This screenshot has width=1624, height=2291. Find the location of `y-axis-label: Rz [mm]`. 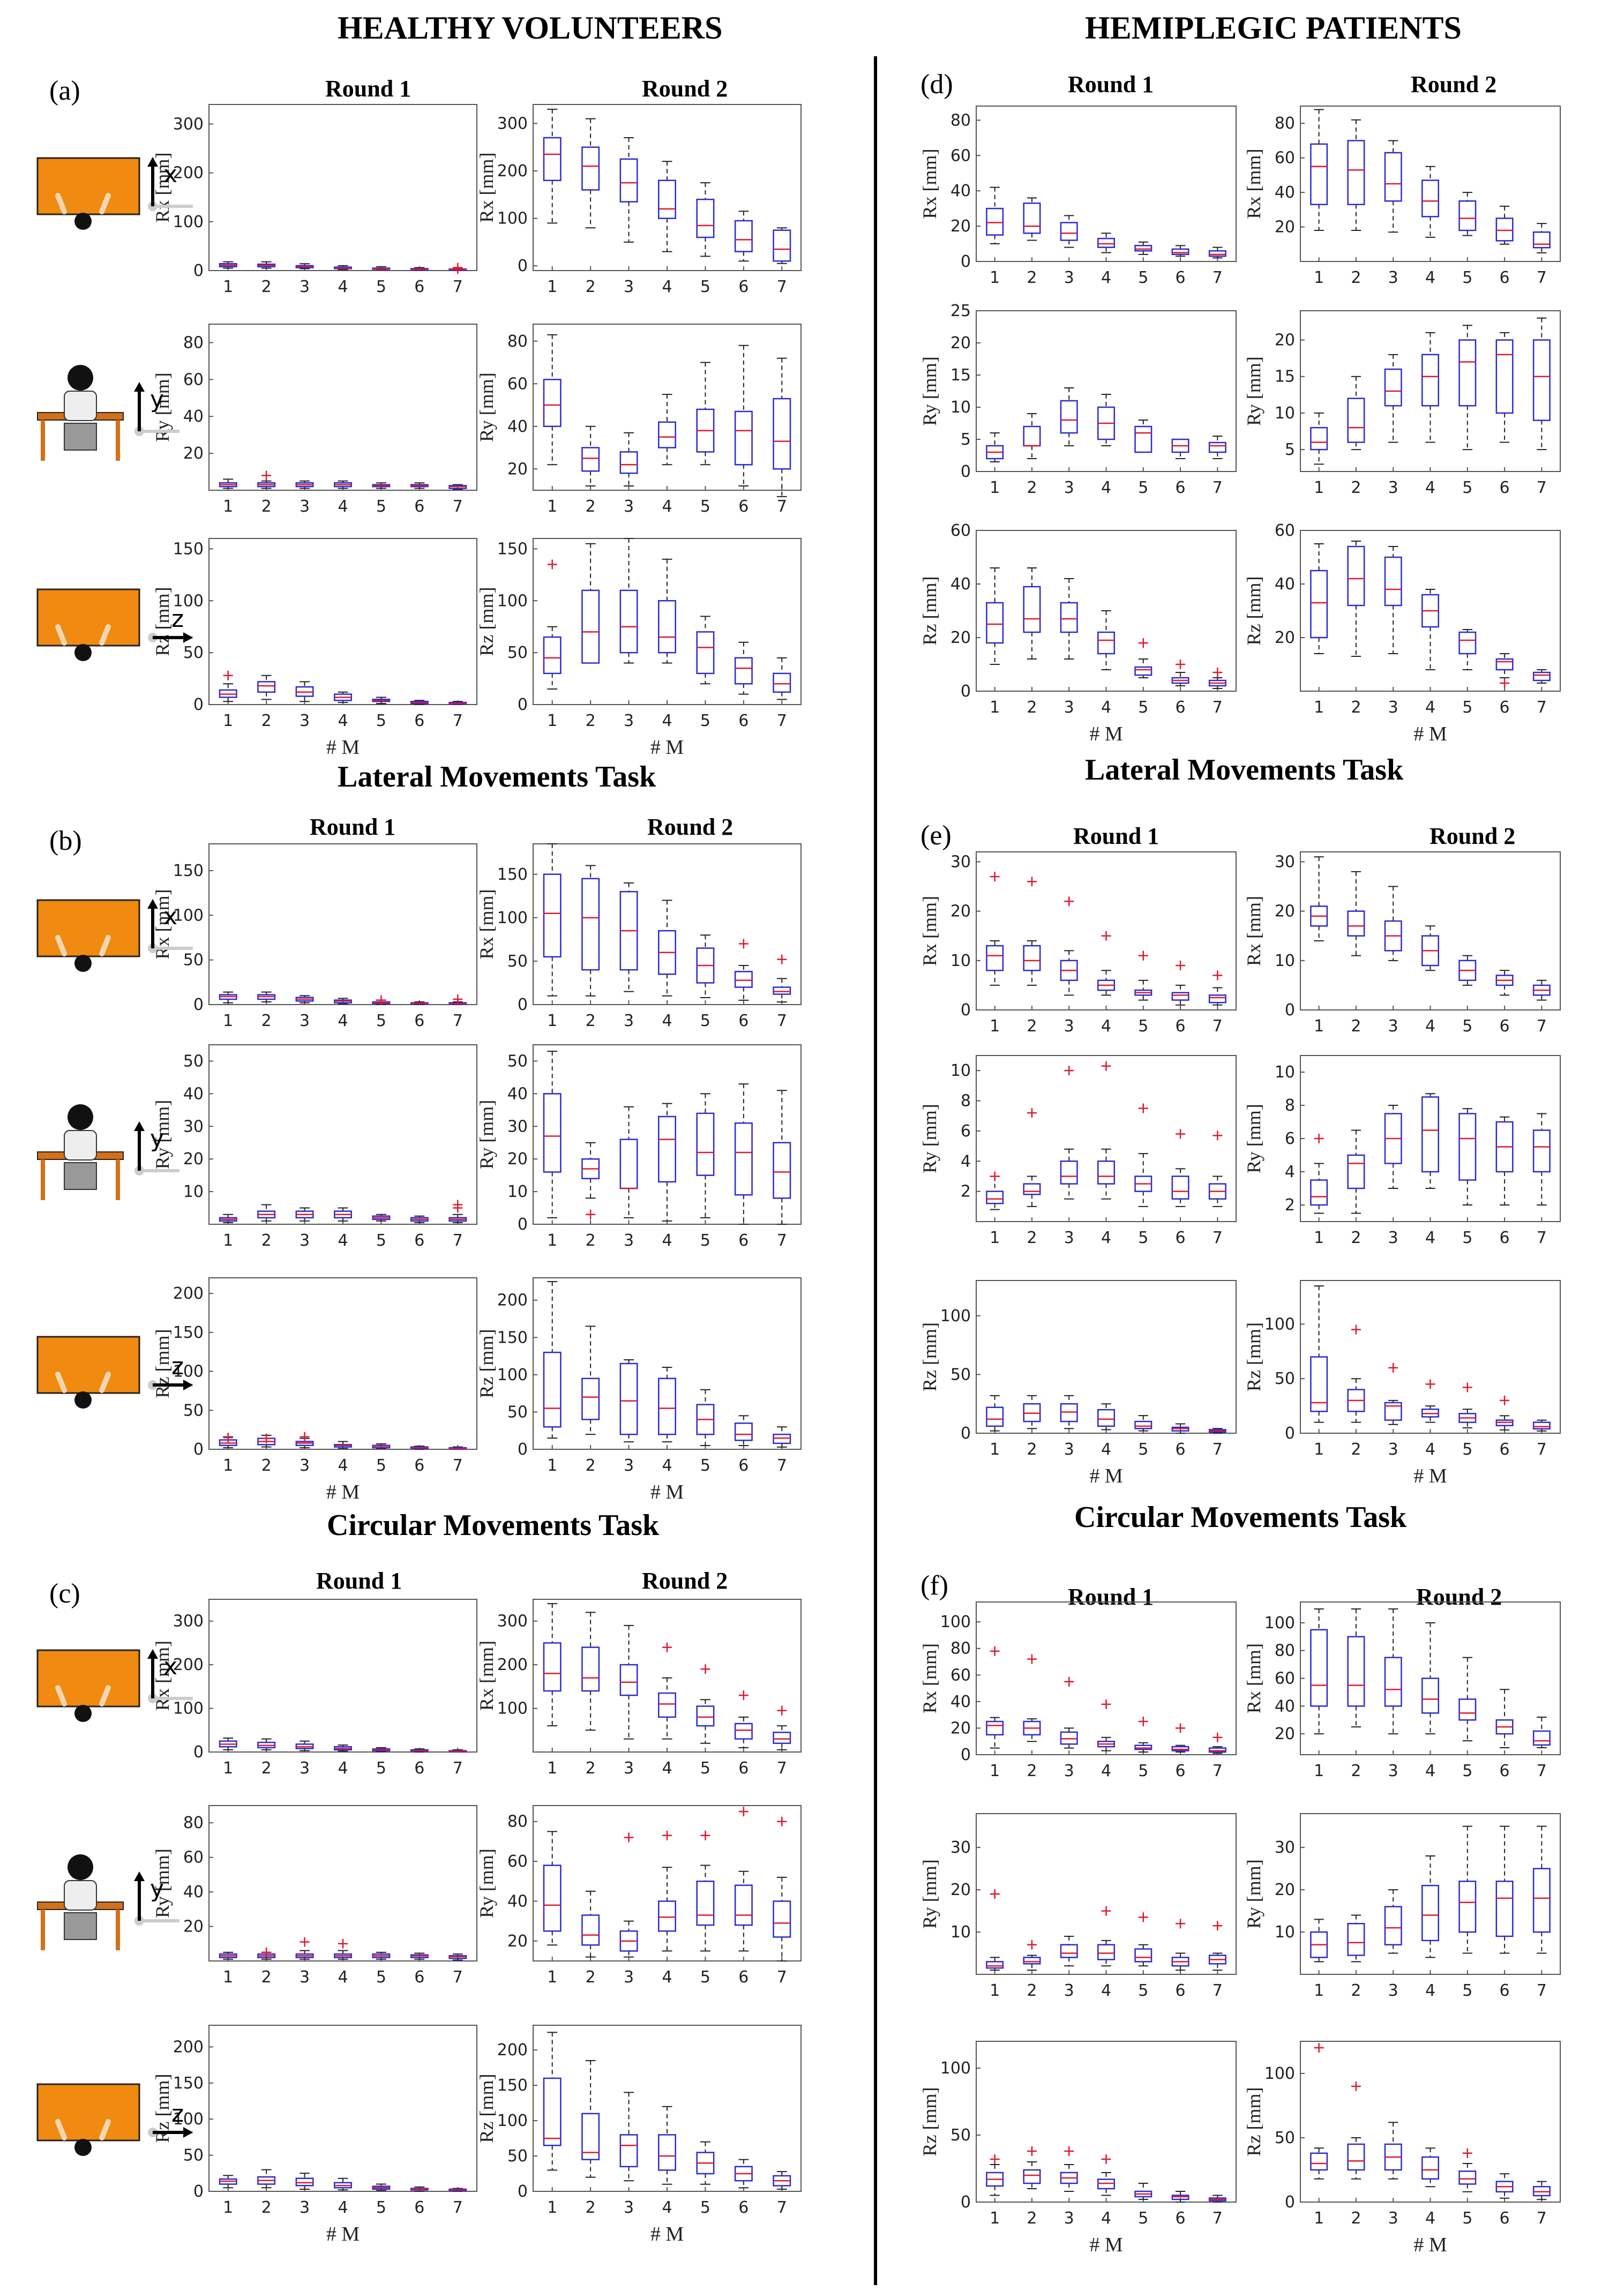

y-axis-label: Rz [mm] is located at coordinates (1253, 611).